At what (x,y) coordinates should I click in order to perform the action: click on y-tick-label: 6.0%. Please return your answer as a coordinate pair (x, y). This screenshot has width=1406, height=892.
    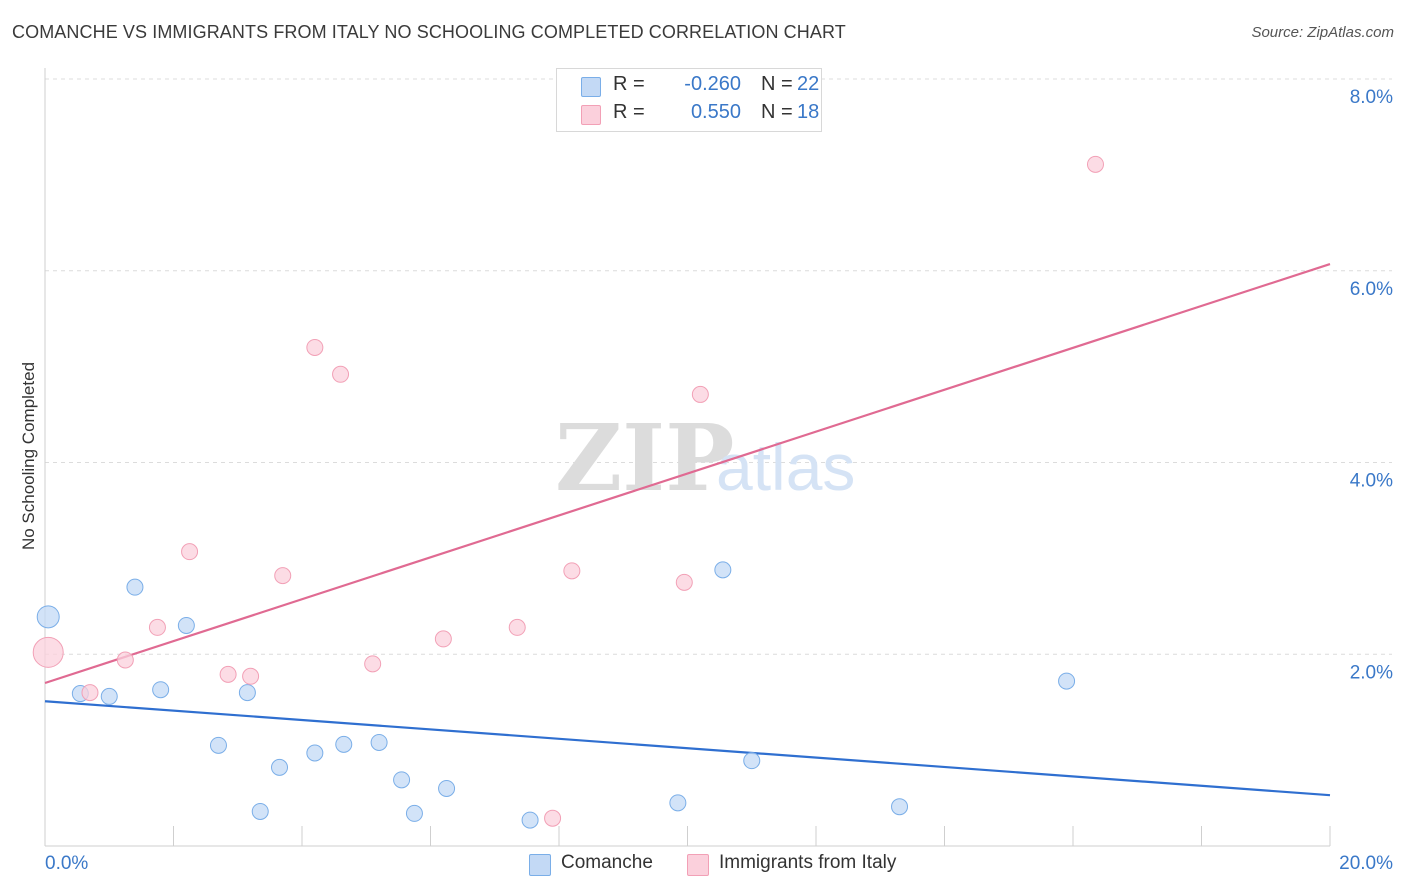
    Looking at the image, I should click on (1371, 289).